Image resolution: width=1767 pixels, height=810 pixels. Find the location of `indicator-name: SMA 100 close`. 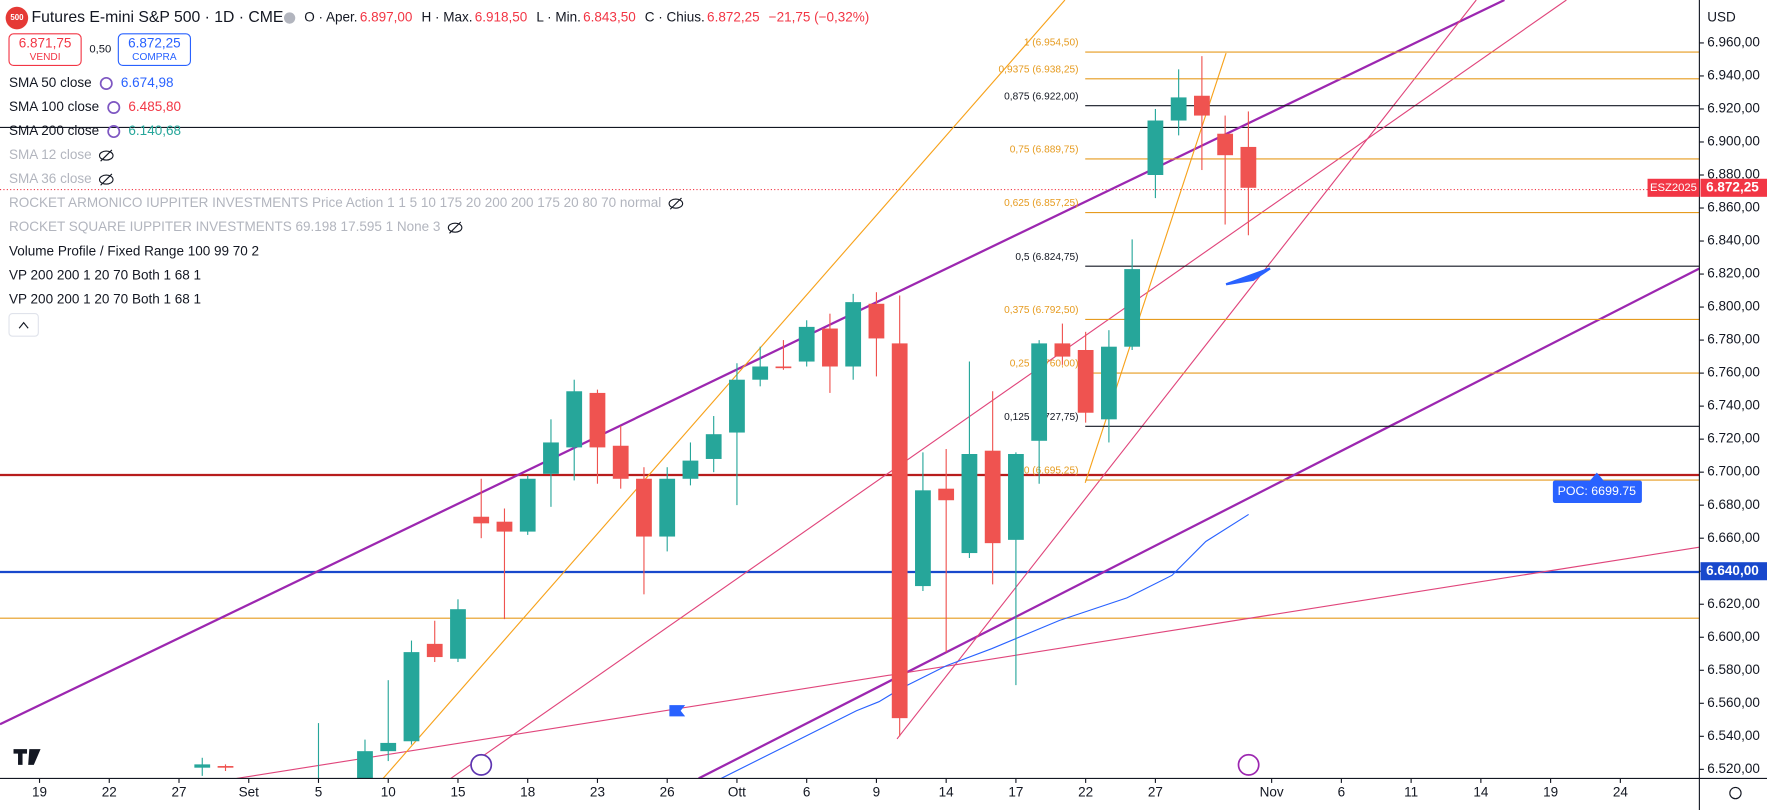

indicator-name: SMA 100 close is located at coordinates (54, 106).